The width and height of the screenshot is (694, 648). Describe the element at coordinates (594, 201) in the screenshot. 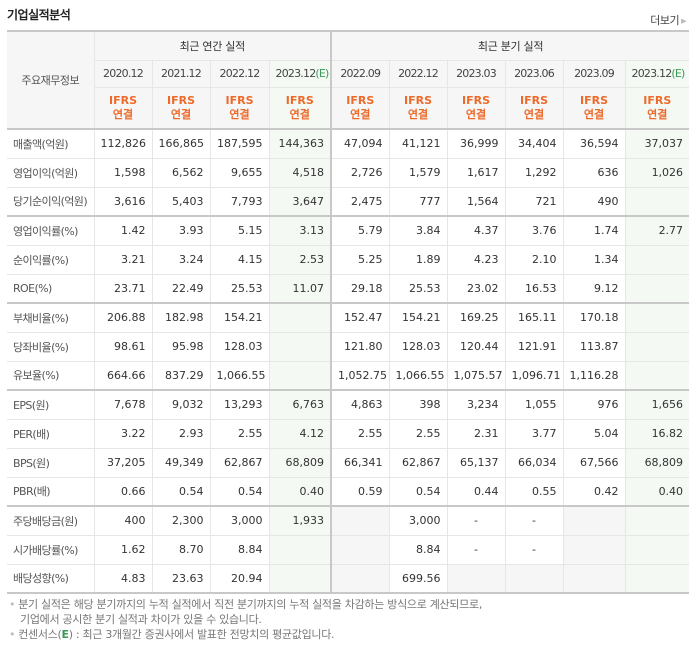

I see `value-cell: 490` at that location.